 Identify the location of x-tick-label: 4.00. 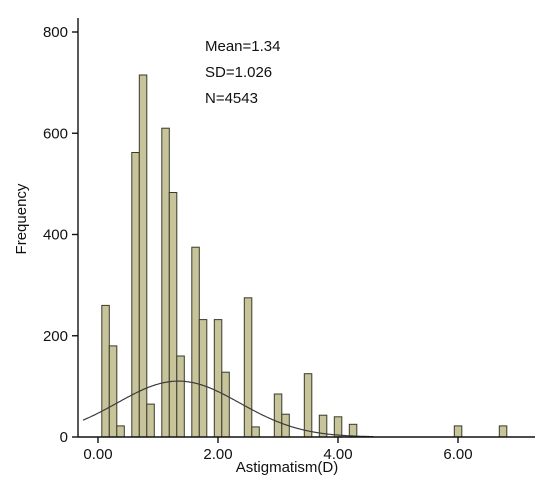
(337, 454).